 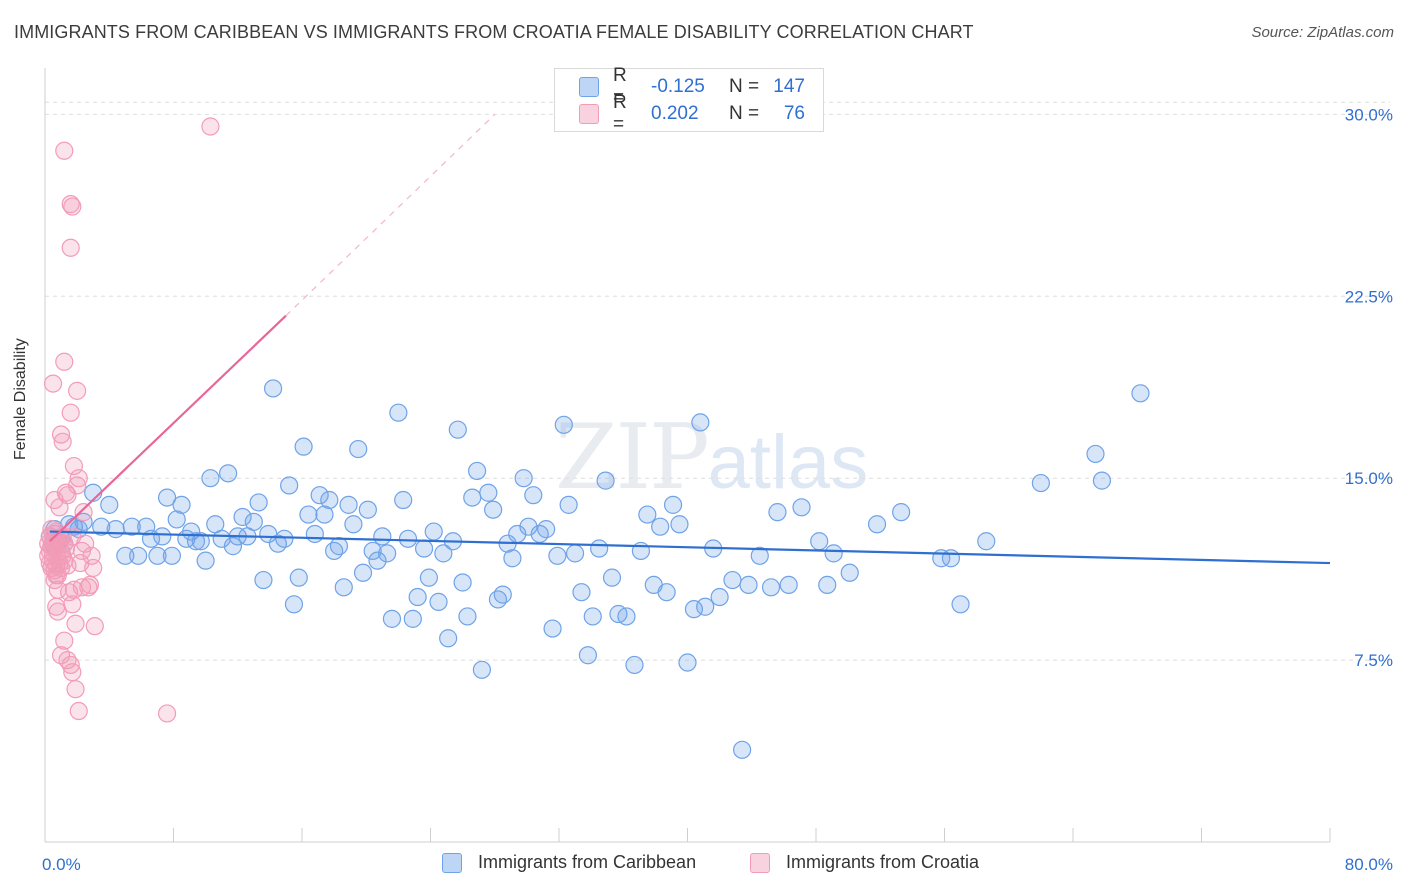 What do you see at coordinates (1369, 296) in the screenshot?
I see `y-tick-label: 22.5%` at bounding box center [1369, 296].